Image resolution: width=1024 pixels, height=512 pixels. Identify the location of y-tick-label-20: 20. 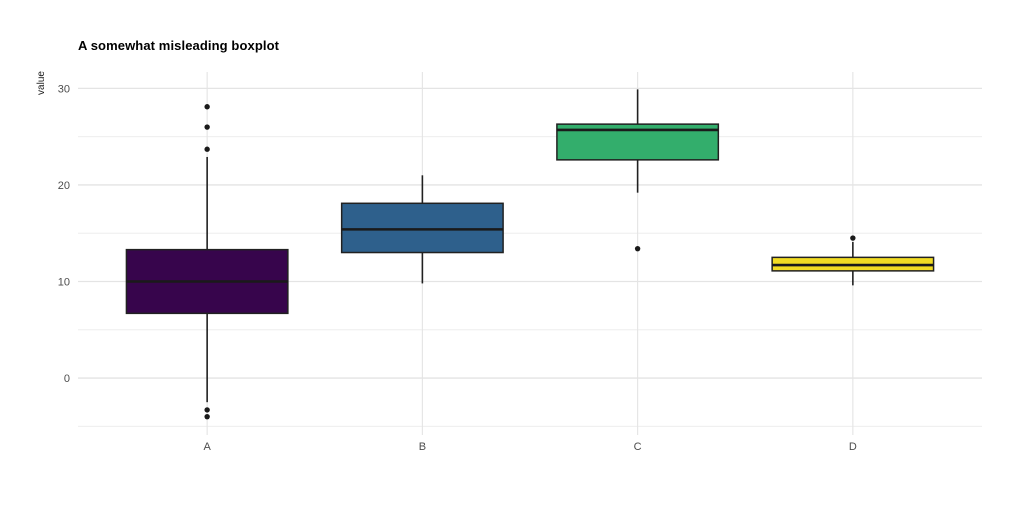
(64, 186).